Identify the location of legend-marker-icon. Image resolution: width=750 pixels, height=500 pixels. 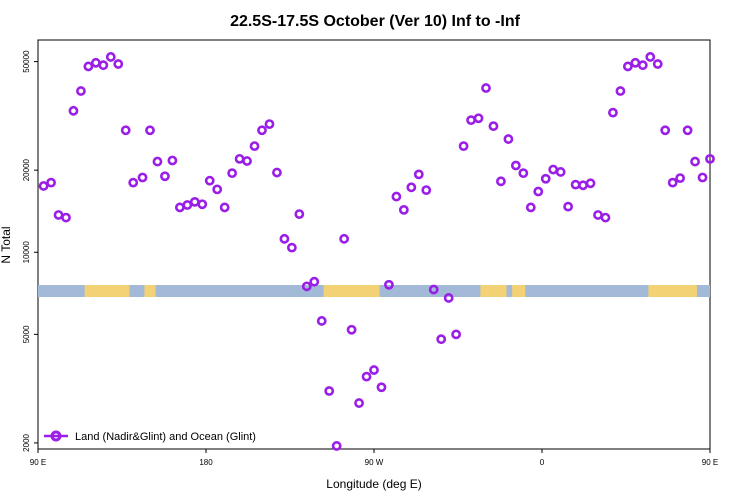
(56, 436).